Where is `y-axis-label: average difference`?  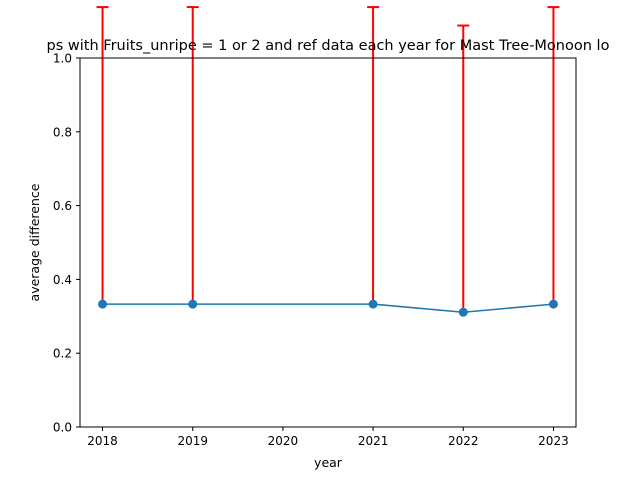
y-axis-label: average difference is located at coordinates (34, 242).